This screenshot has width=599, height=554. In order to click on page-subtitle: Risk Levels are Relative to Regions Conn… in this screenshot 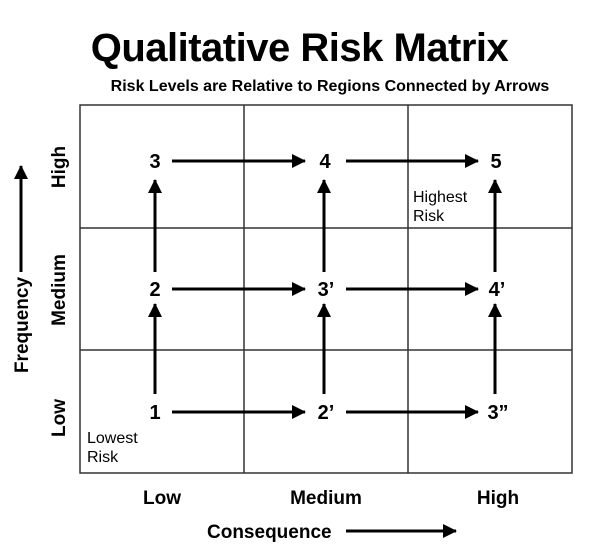, I will do `click(330, 86)`.